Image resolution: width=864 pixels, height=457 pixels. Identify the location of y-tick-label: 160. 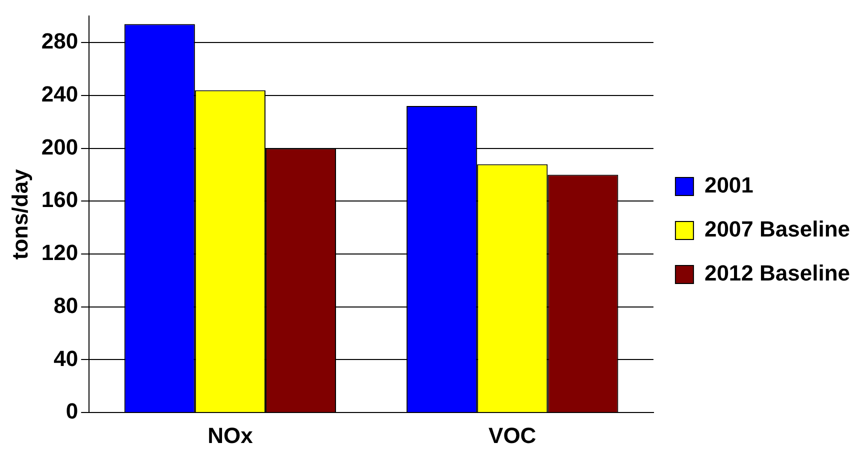
(59, 199).